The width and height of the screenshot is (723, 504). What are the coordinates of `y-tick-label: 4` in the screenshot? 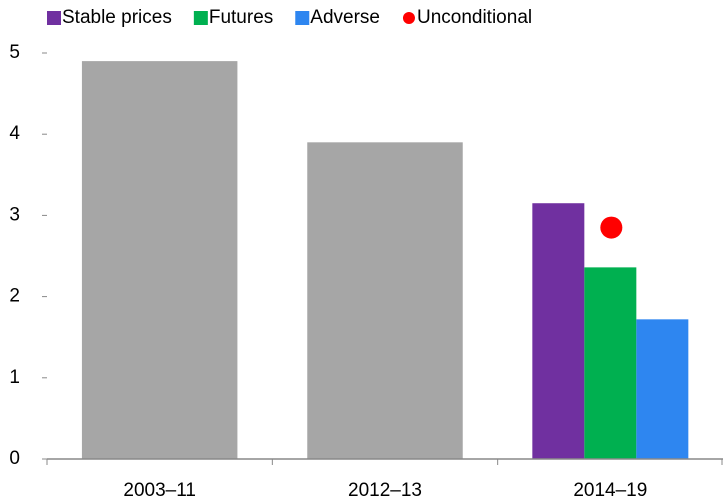 It's located at (14, 133).